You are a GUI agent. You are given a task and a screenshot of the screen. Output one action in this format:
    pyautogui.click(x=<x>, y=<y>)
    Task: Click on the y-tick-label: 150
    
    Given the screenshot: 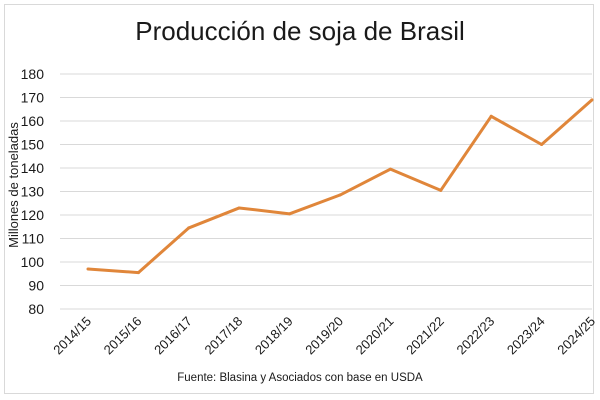 What is the action you would take?
    pyautogui.click(x=33, y=145)
    